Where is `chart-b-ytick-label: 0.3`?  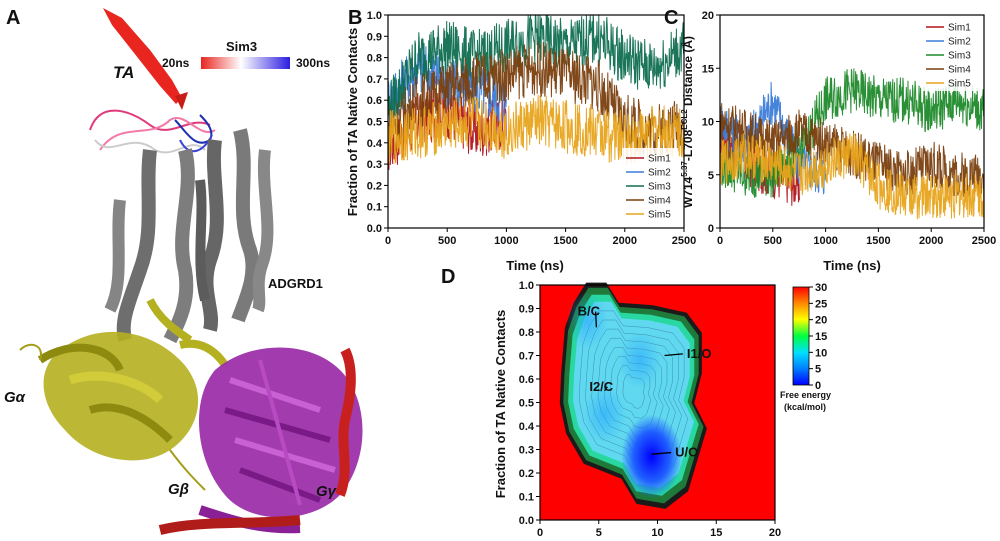
chart-b-ytick-label: 0.3 is located at coordinates (374, 165).